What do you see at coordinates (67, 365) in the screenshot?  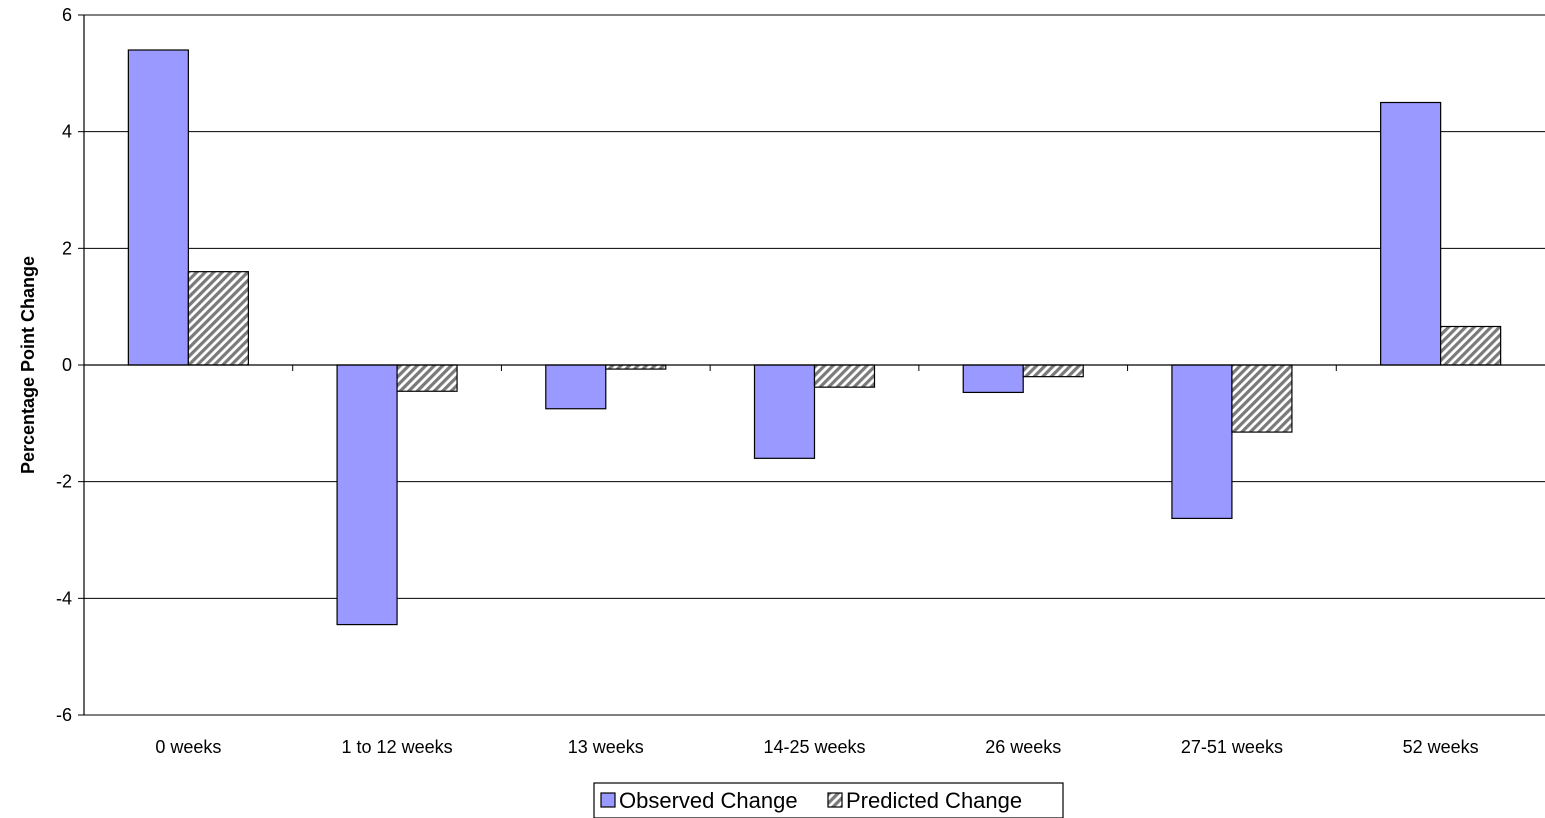 I see `y-tick-label: 0` at bounding box center [67, 365].